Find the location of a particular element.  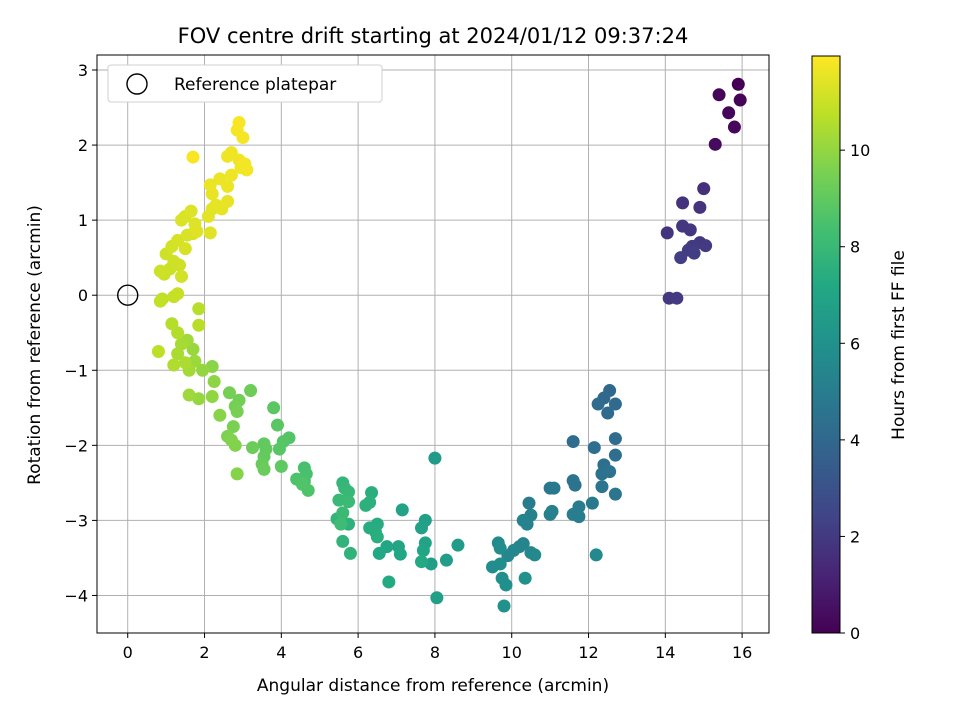

y-axis-label: Rotation from reference (arcmin) is located at coordinates (35, 345).